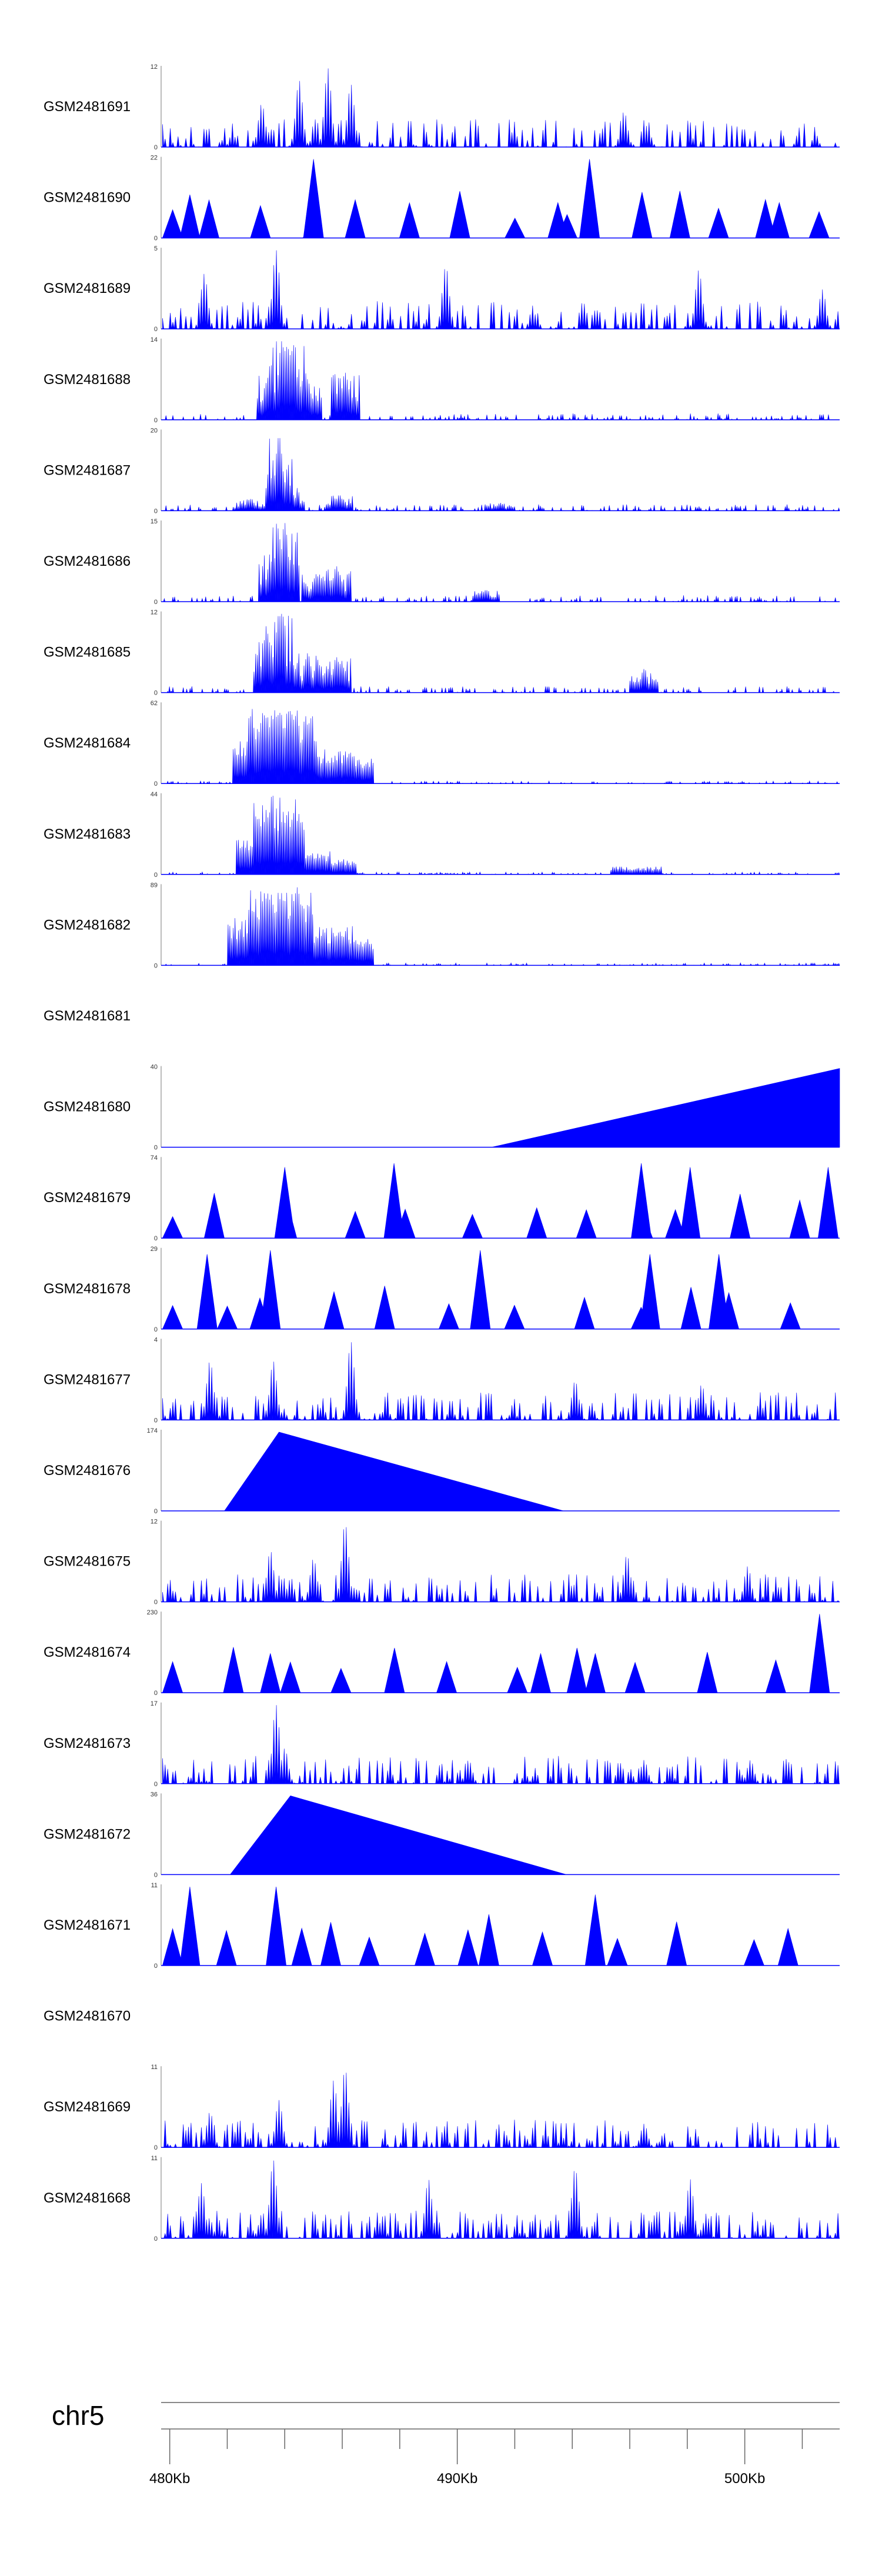 The height and width of the screenshot is (2576, 882). I want to click on track-label: GSM2481673, so click(87, 1743).